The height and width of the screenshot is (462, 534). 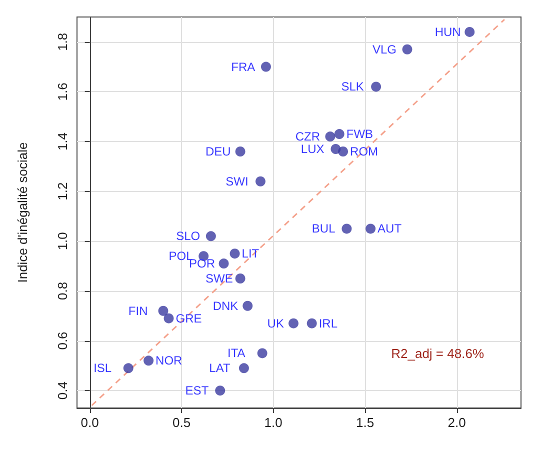 What do you see at coordinates (62, 91) in the screenshot?
I see `y-tick-label: 1.6` at bounding box center [62, 91].